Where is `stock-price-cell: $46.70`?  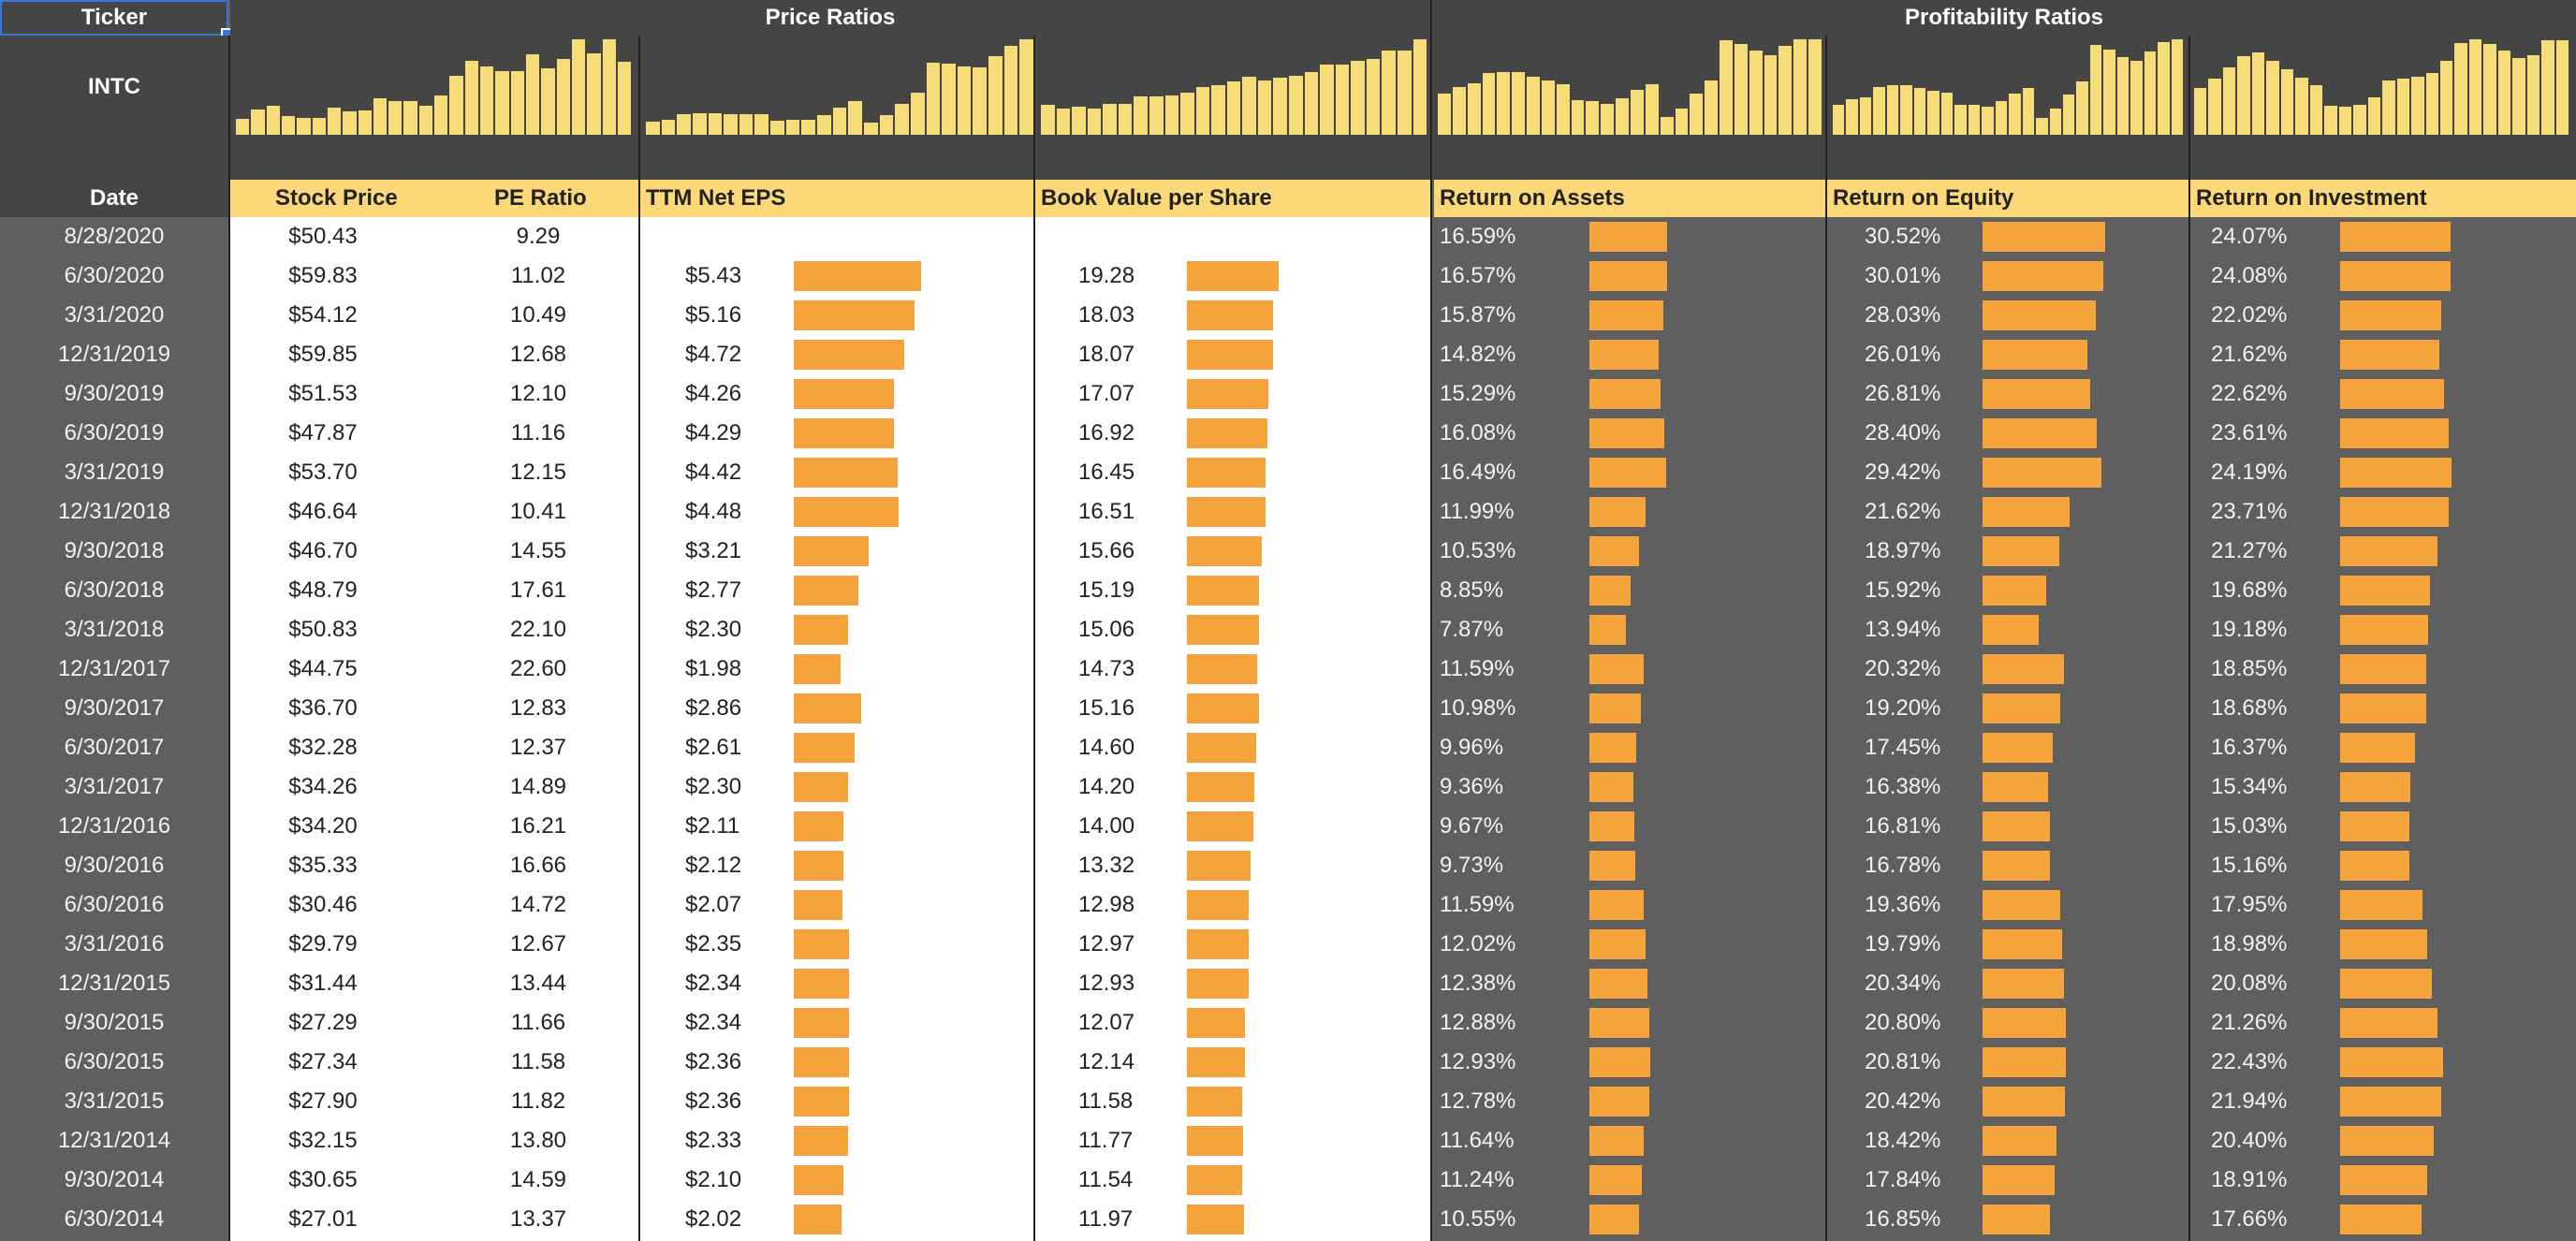 stock-price-cell: $46.70 is located at coordinates (323, 551).